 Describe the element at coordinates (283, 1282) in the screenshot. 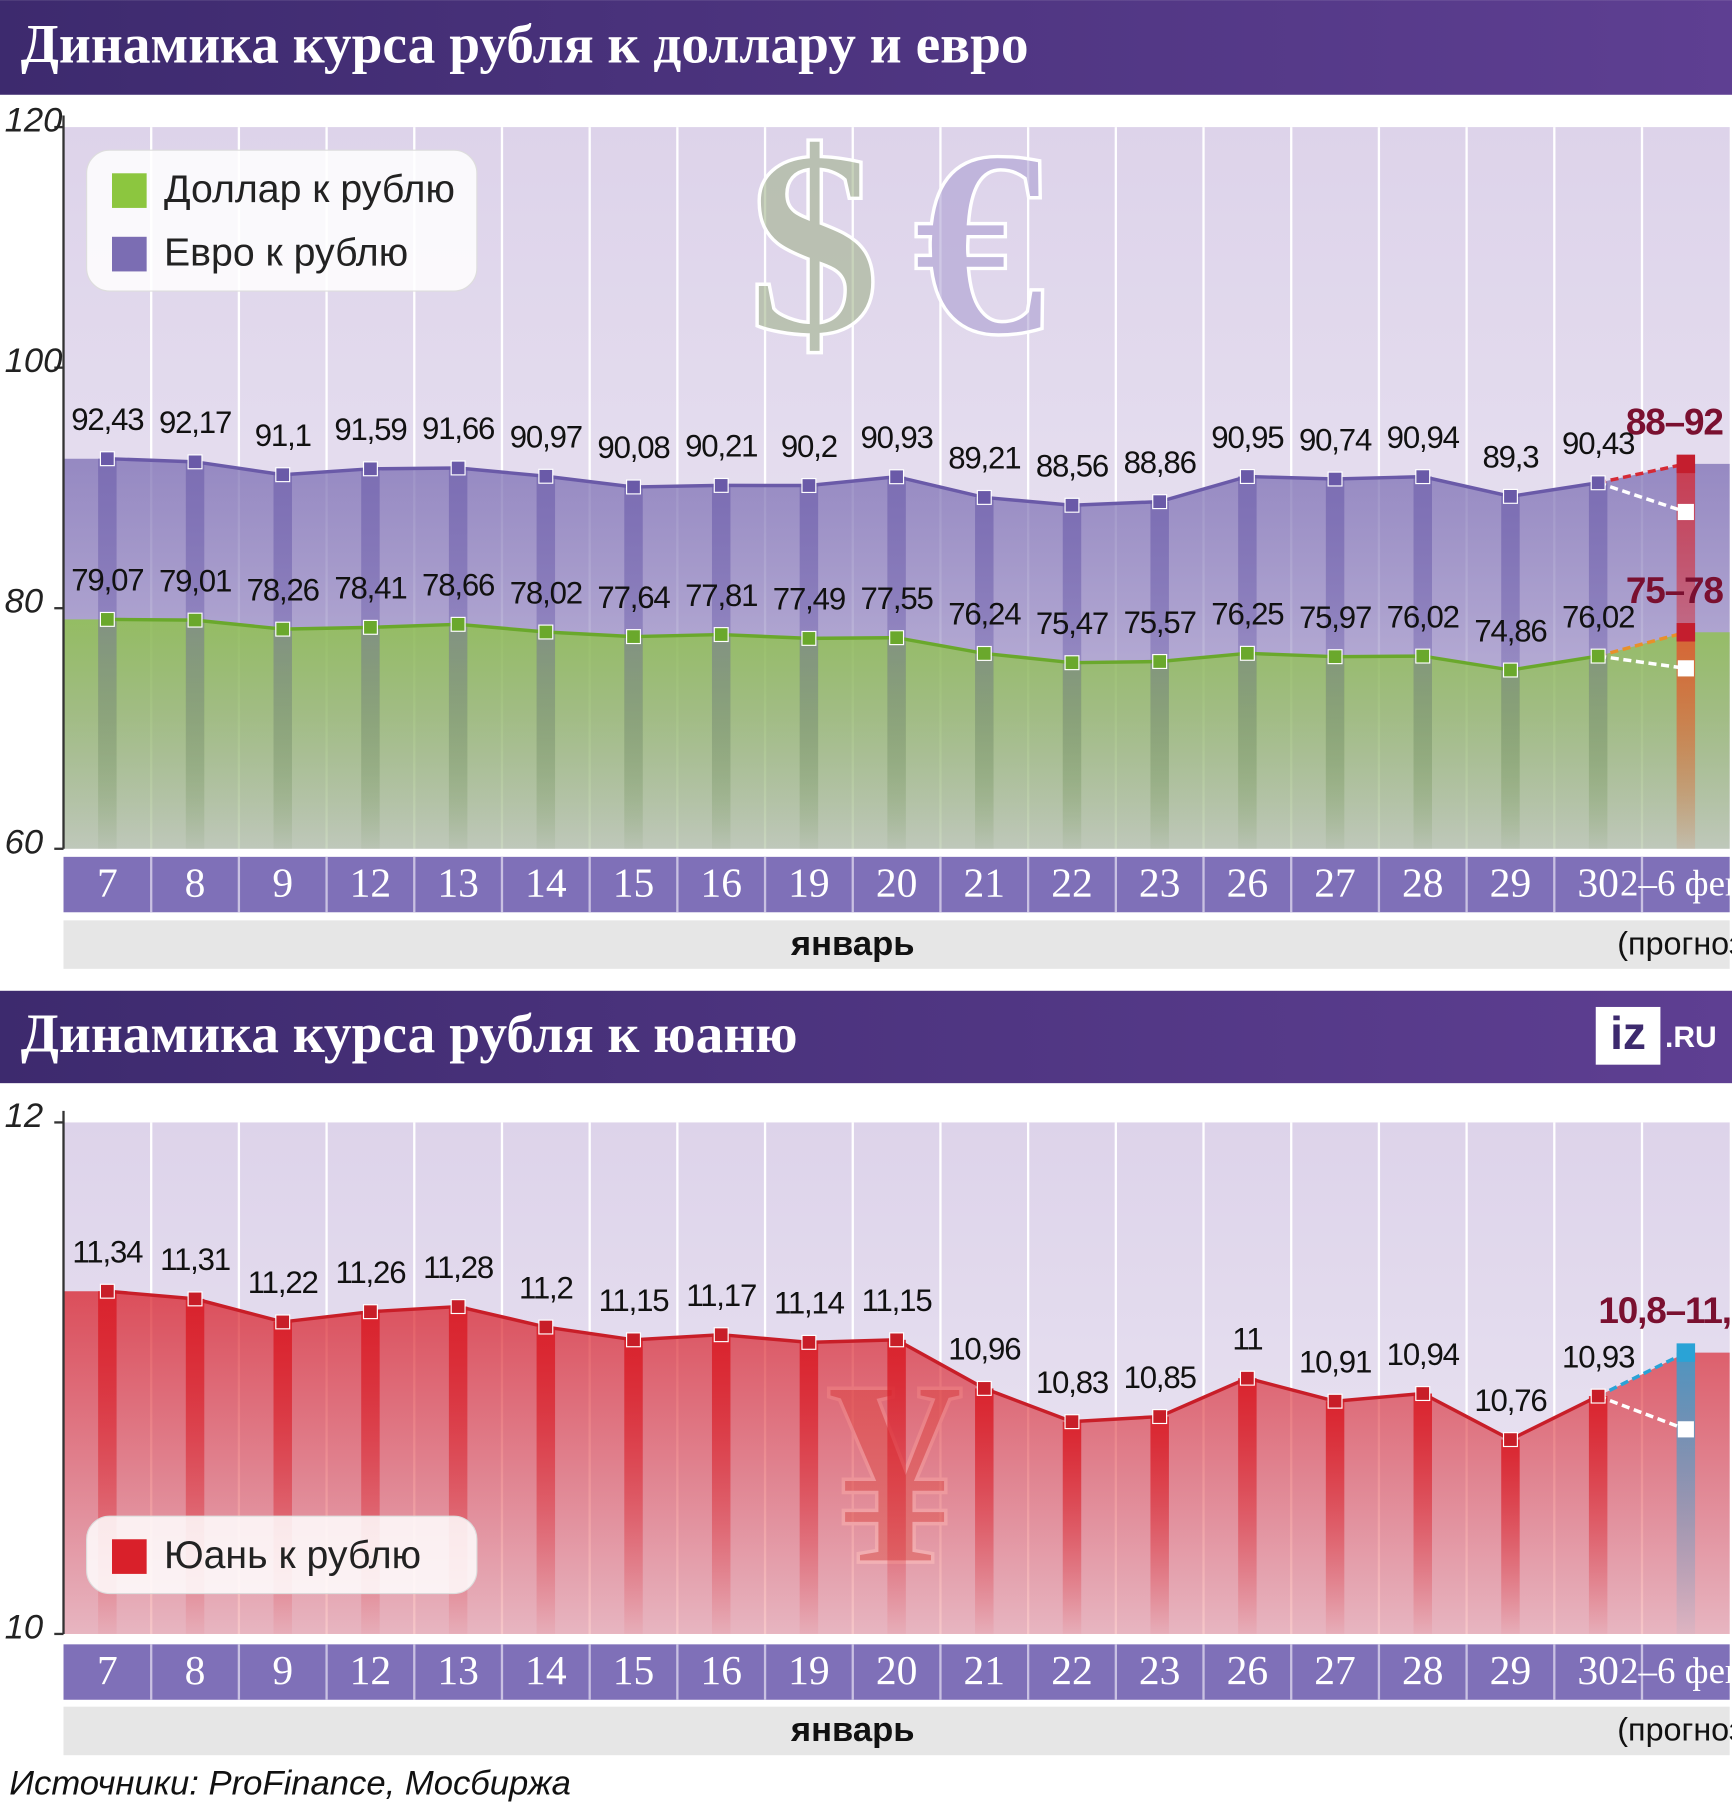

I see `value-label: 11,22` at that location.